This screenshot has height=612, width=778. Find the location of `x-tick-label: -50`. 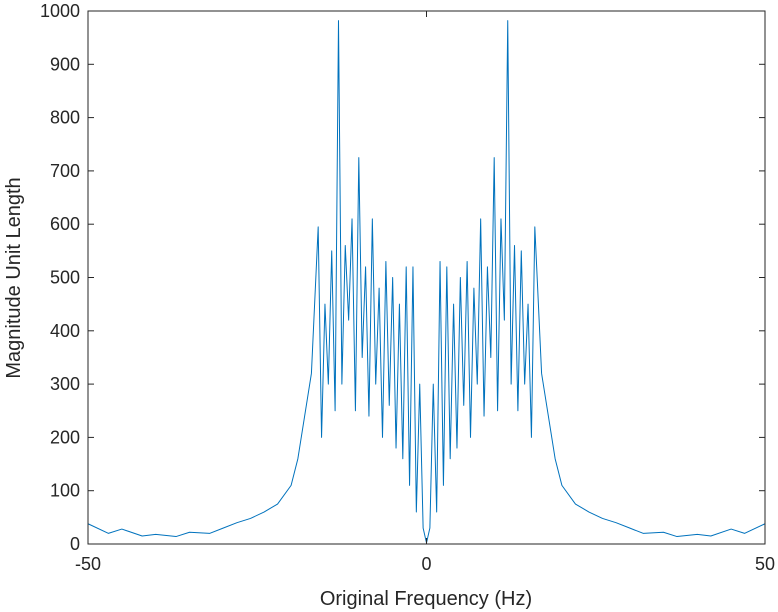

x-tick-label: -50 is located at coordinates (88, 564).